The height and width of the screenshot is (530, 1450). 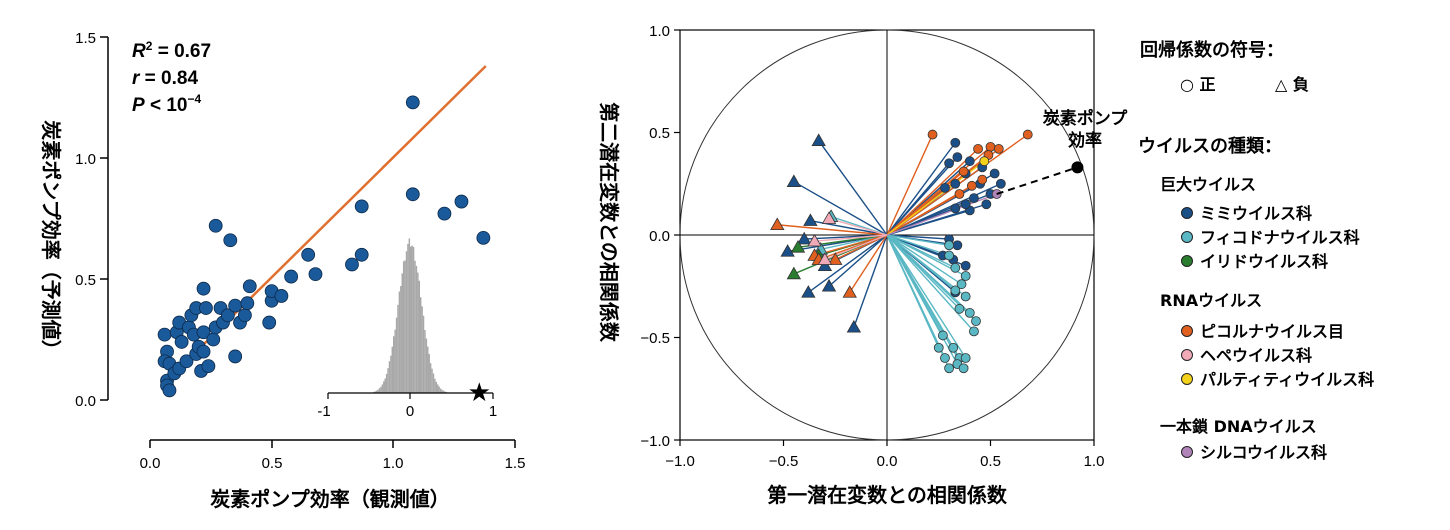 I want to click on right-y-tick-label: 0.5, so click(x=659, y=133).